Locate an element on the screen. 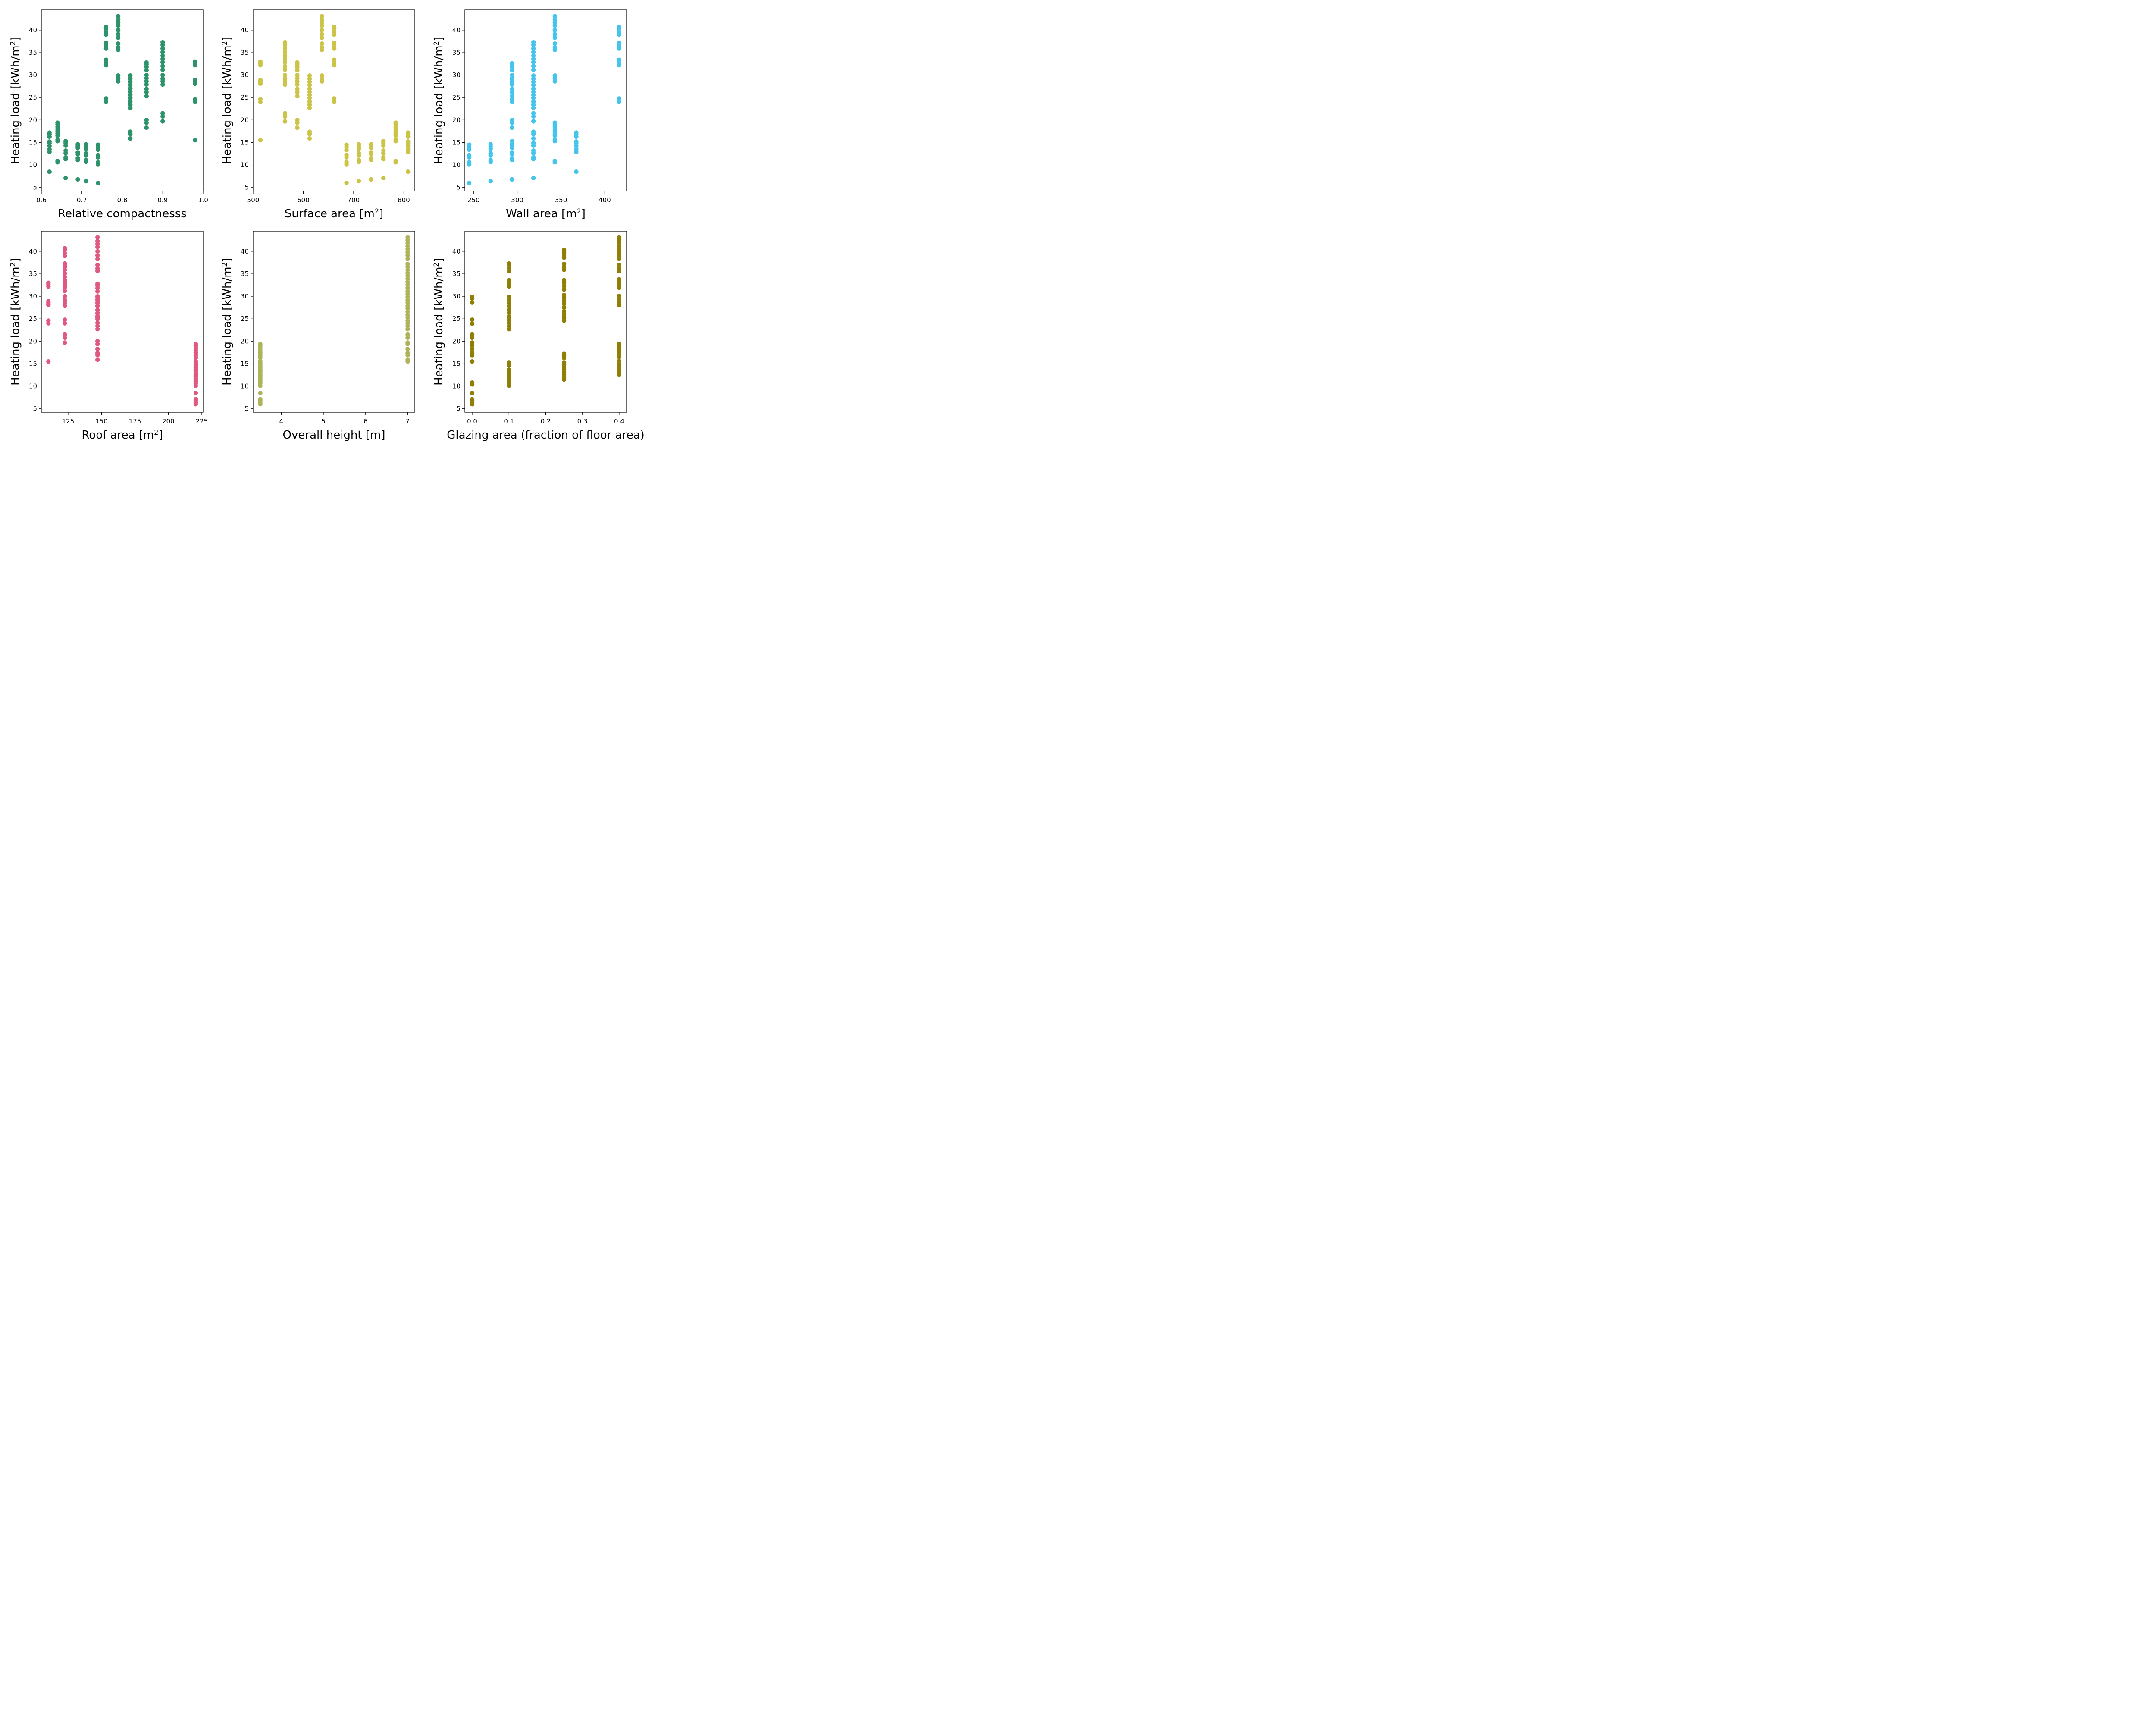  y-tick-label: 10 is located at coordinates (245, 165).